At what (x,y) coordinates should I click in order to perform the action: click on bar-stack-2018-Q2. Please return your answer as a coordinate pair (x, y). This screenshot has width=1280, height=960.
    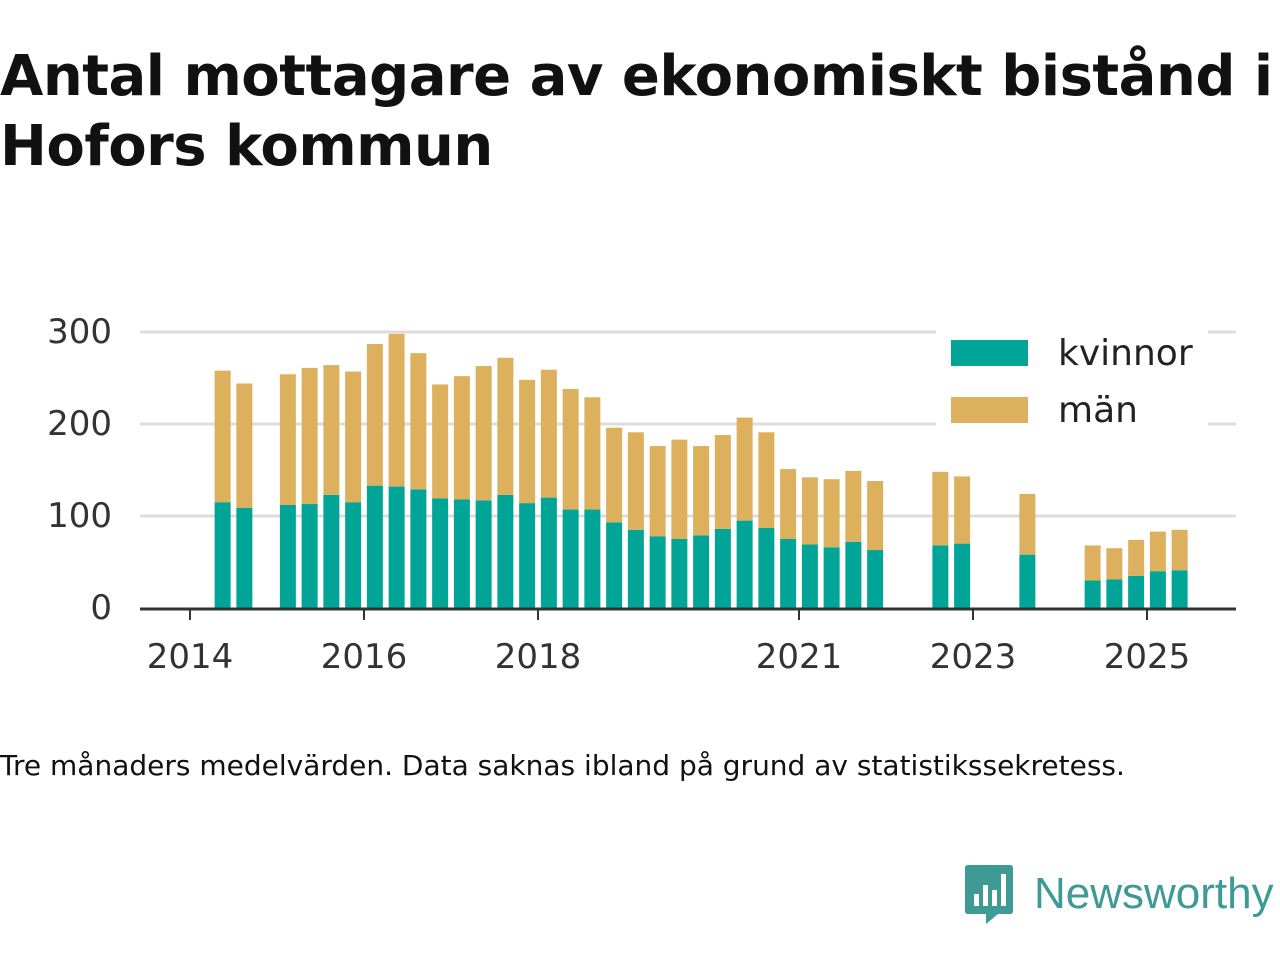
    Looking at the image, I should click on (570, 498).